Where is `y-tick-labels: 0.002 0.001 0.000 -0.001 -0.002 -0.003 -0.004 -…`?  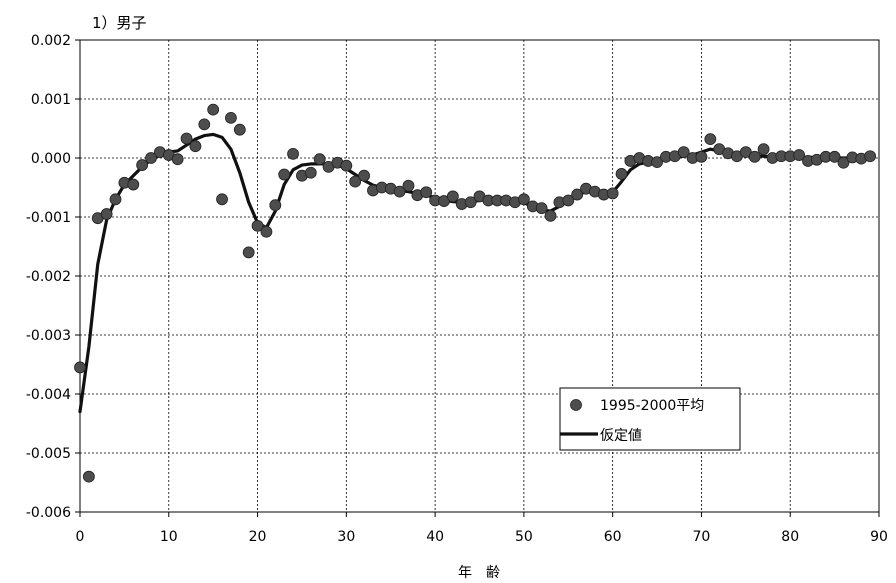 y-tick-labels: 0.002 0.001 0.000 -0.001 -0.002 -0.003 -0.004 -… is located at coordinates (48, 277).